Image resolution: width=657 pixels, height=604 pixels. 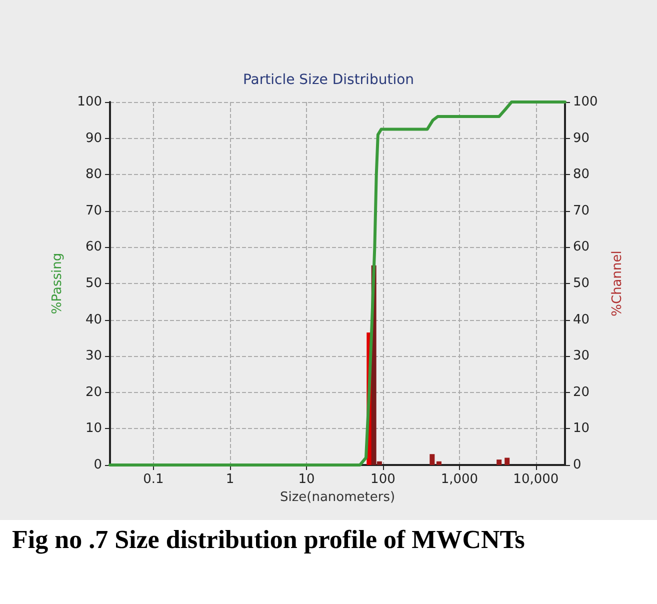 I want to click on x-tick-label: 100, so click(x=383, y=479).